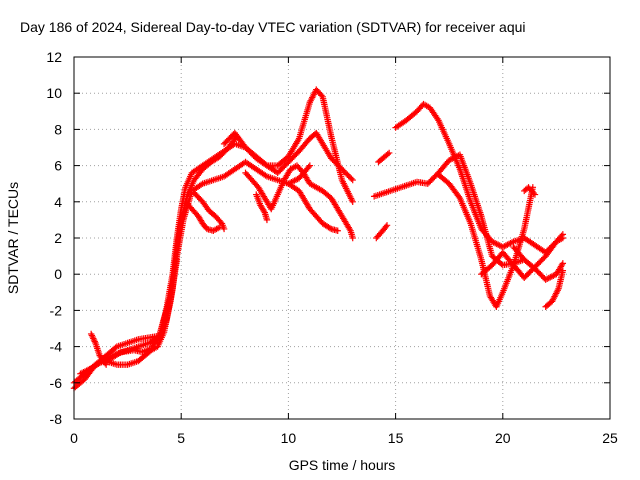 The height and width of the screenshot is (480, 640). I want to click on x-tick-label: 15, so click(396, 438).